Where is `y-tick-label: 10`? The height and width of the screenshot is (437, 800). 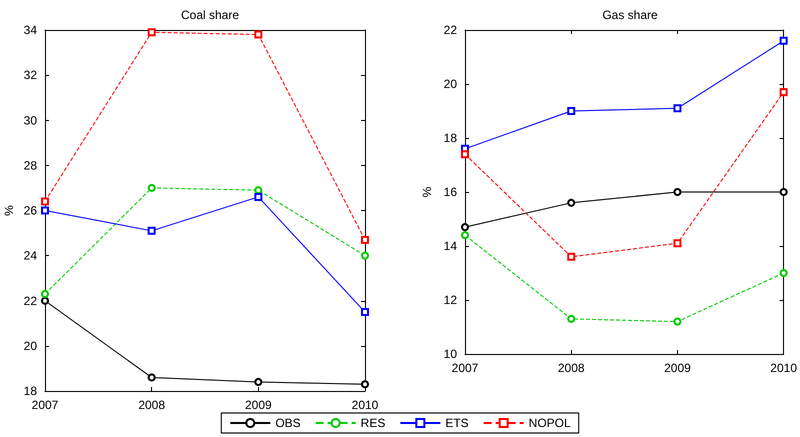 y-tick-label: 10 is located at coordinates (451, 354).